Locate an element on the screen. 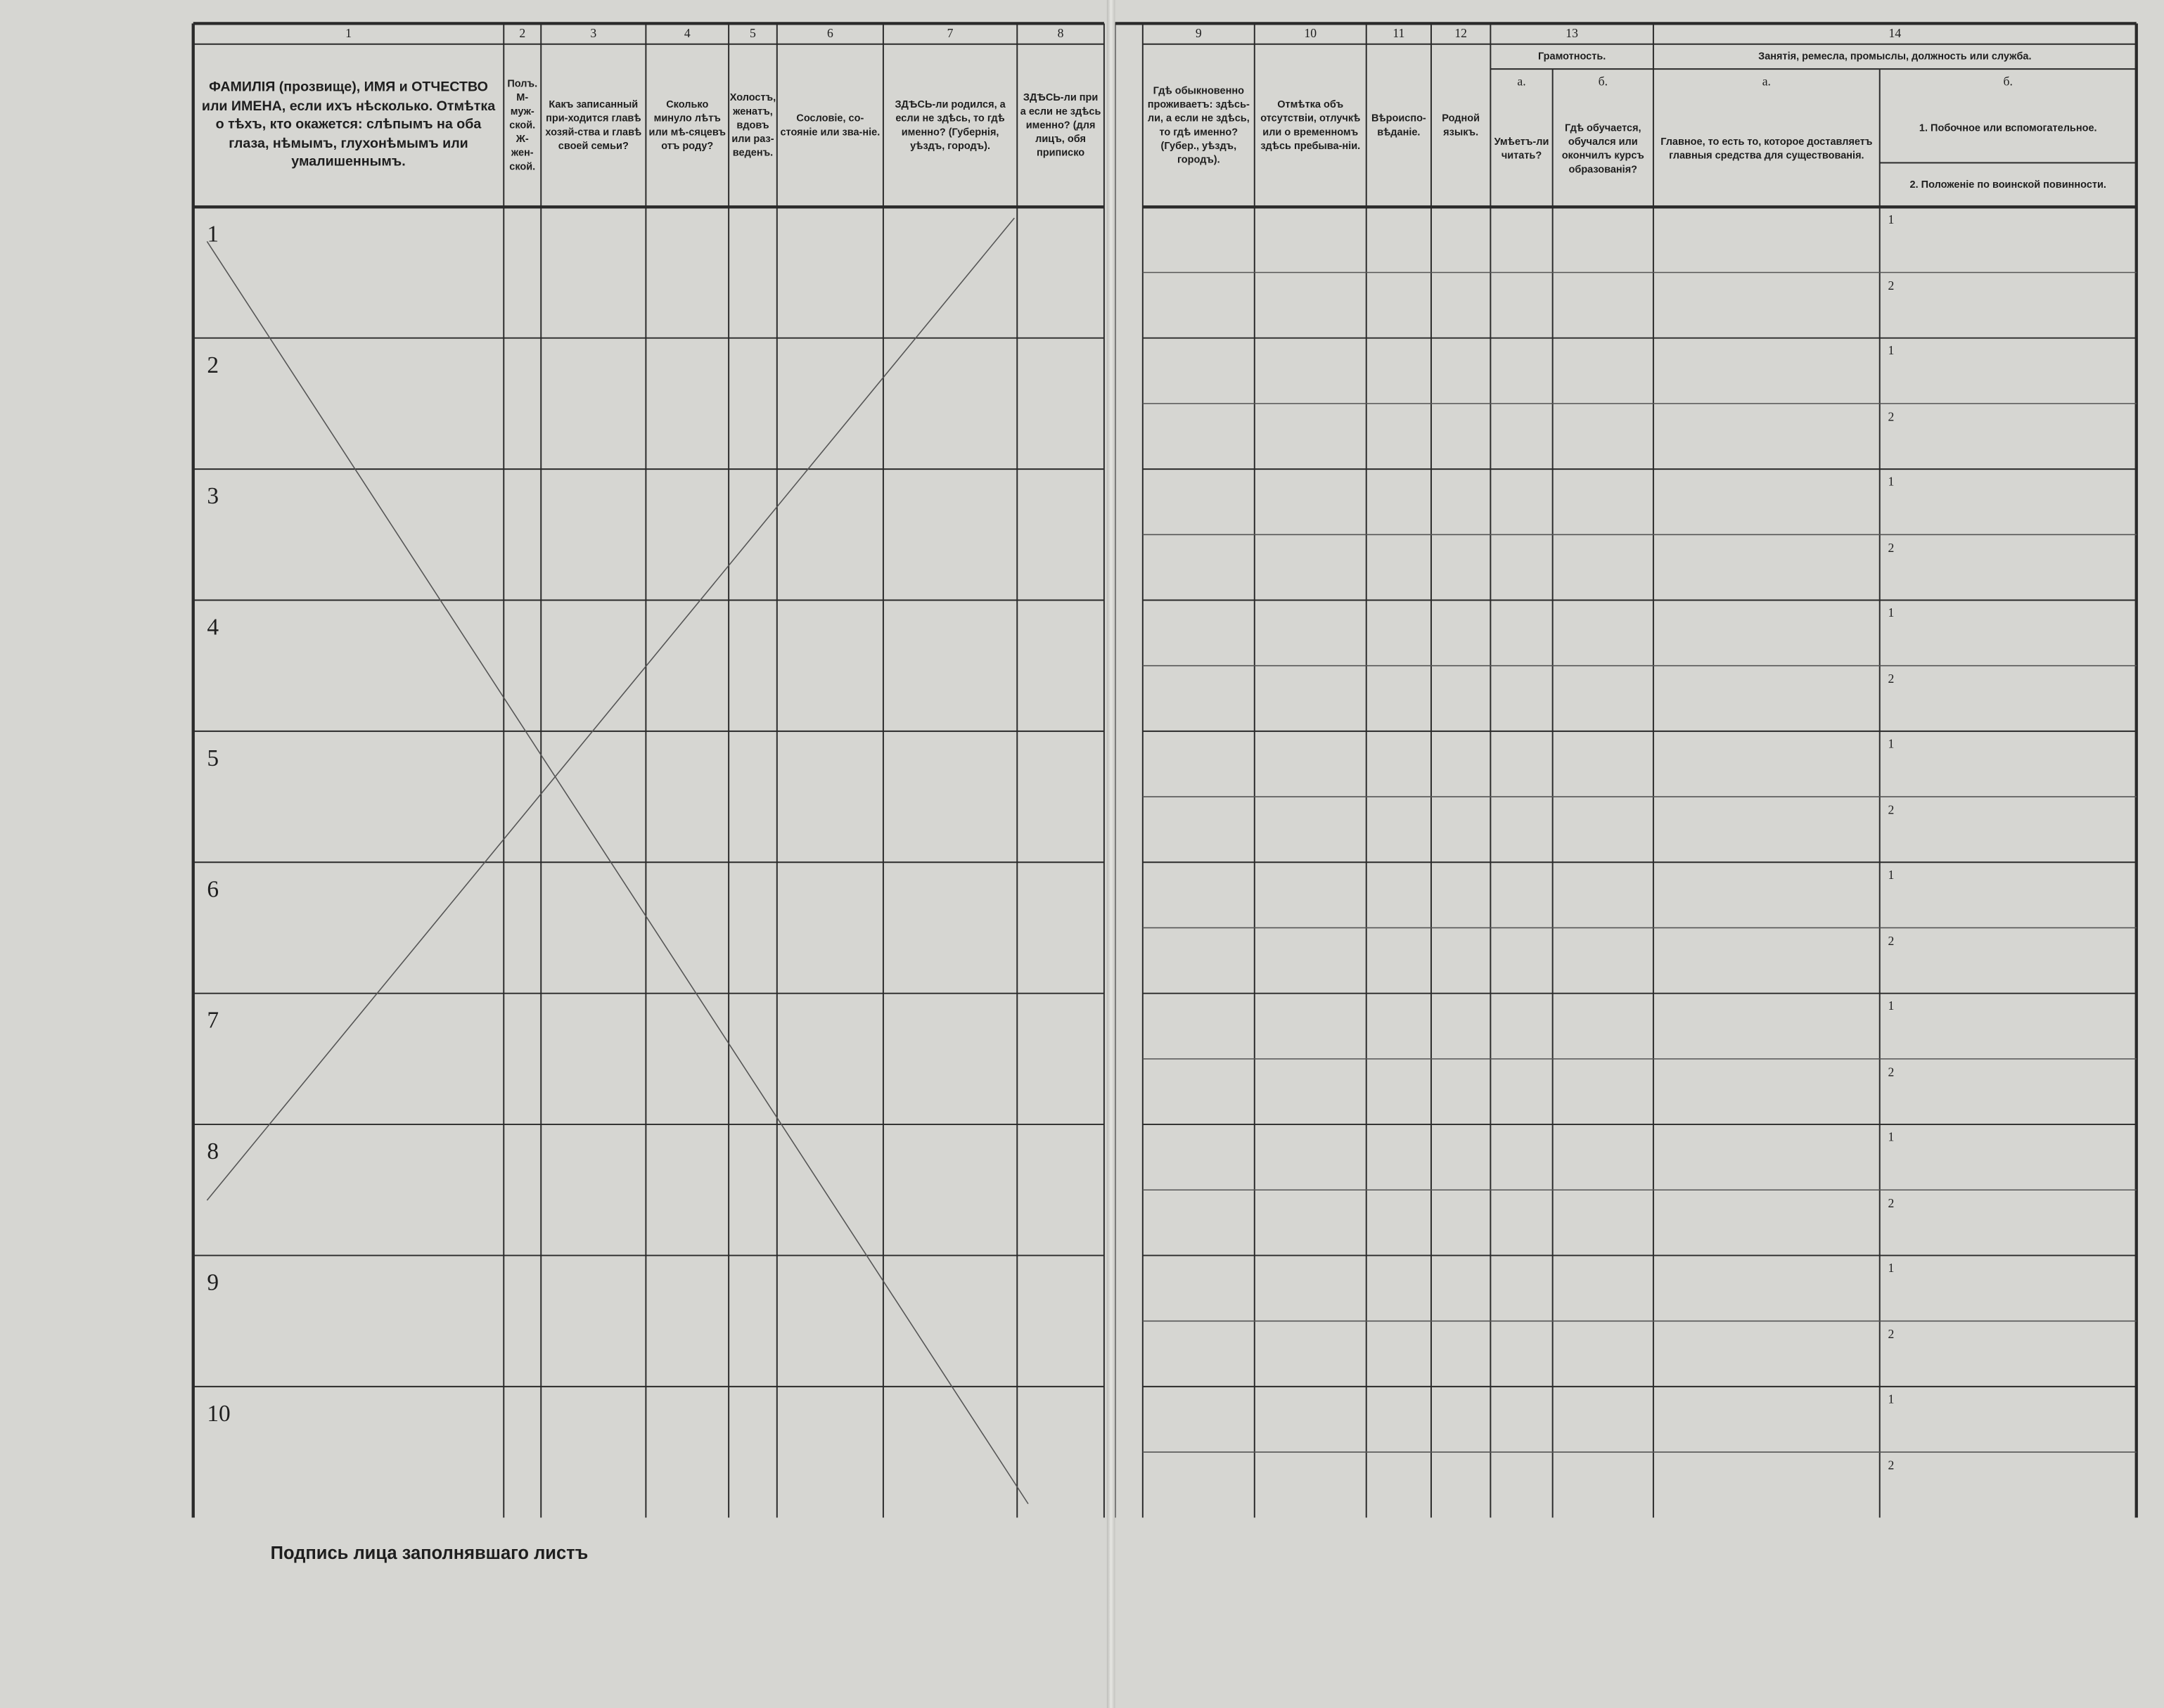  row-number: 10 is located at coordinates (219, 1413).